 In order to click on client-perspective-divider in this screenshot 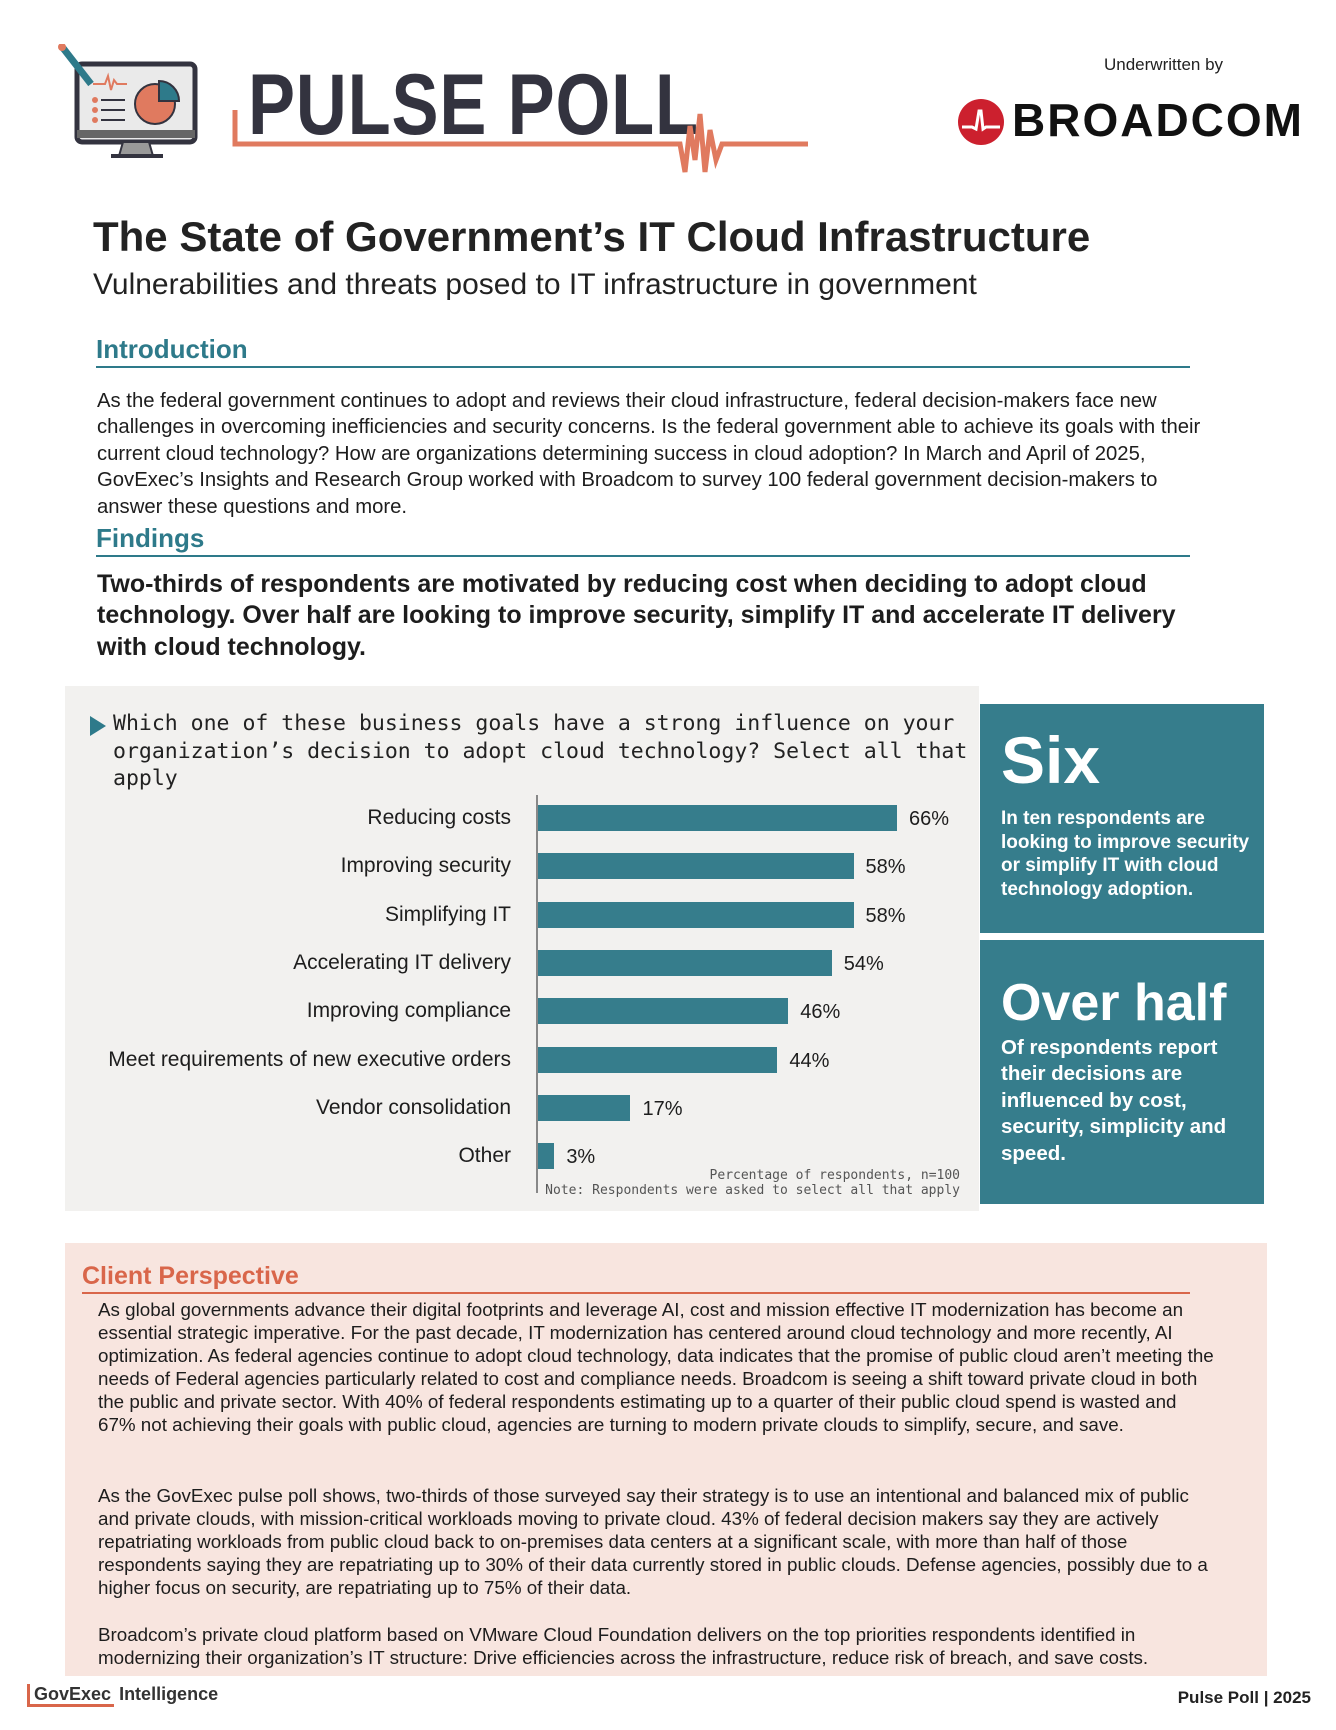, I will do `click(636, 1293)`.